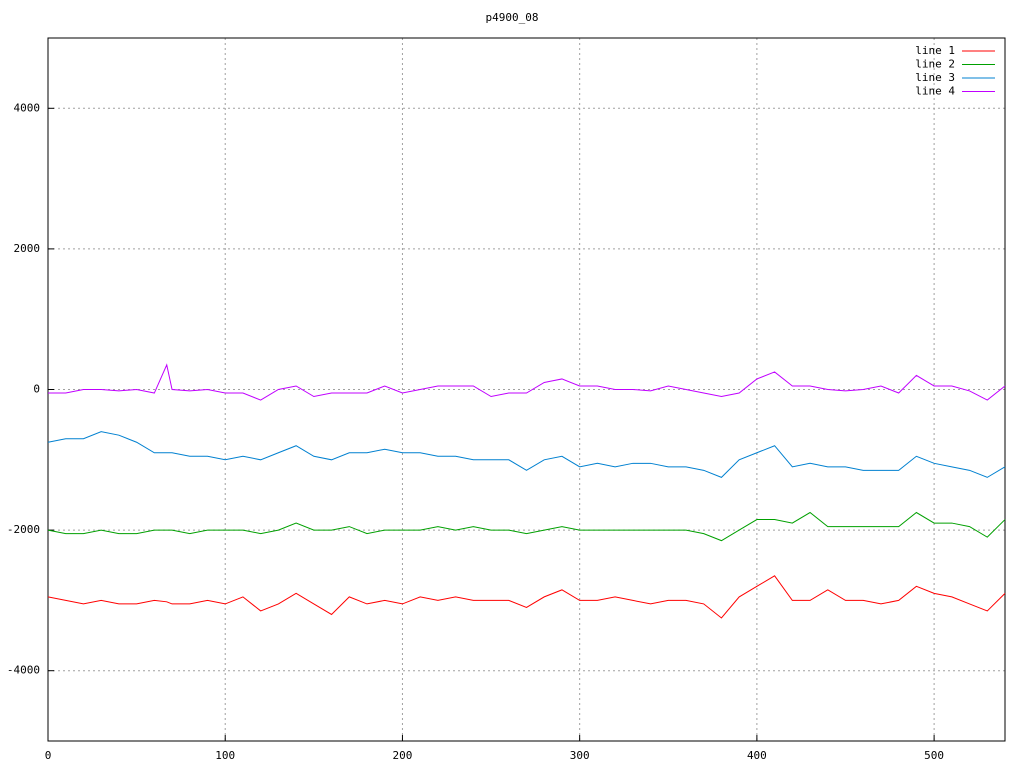  Describe the element at coordinates (935, 50) in the screenshot. I see `legend-label: line 1` at that location.